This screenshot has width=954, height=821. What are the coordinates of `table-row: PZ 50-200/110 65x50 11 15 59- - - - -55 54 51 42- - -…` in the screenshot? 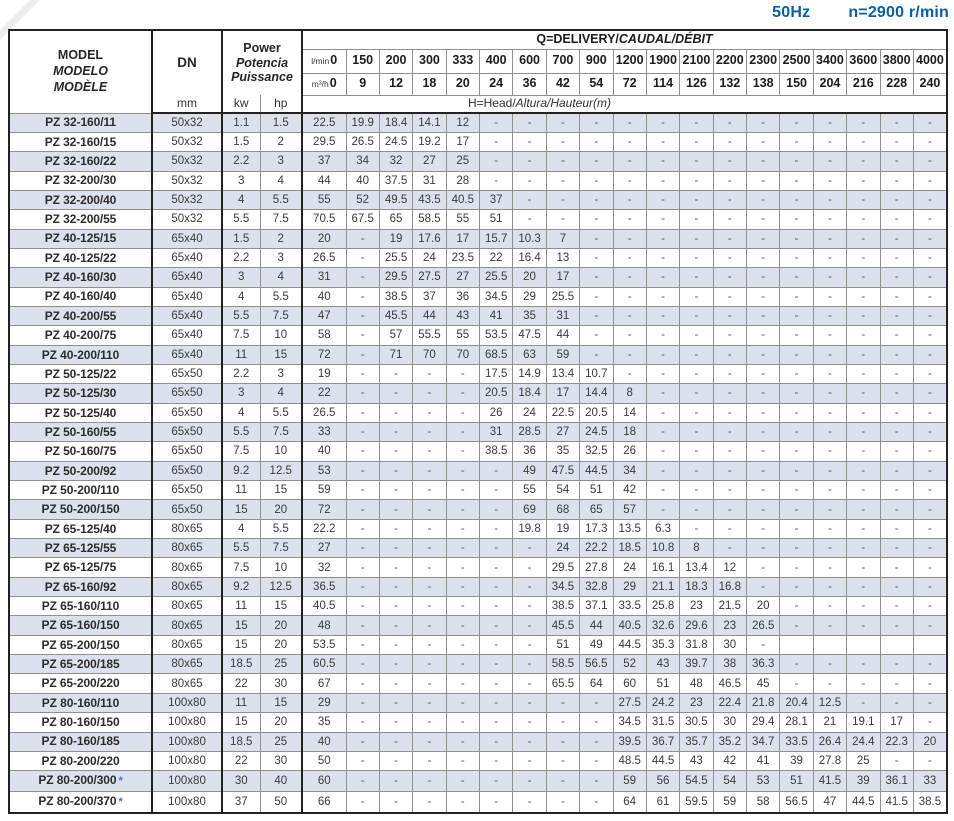 It's located at (478, 490).